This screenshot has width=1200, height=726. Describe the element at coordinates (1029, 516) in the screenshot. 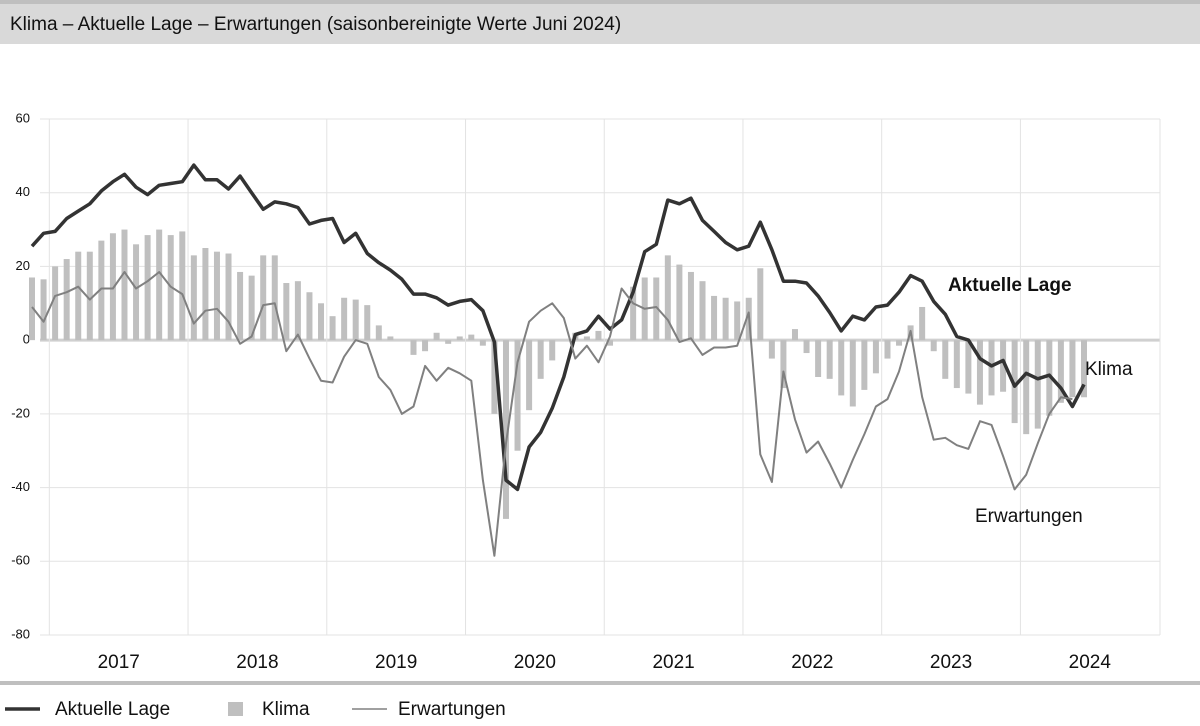

I see `annotation: Erwartungen` at that location.